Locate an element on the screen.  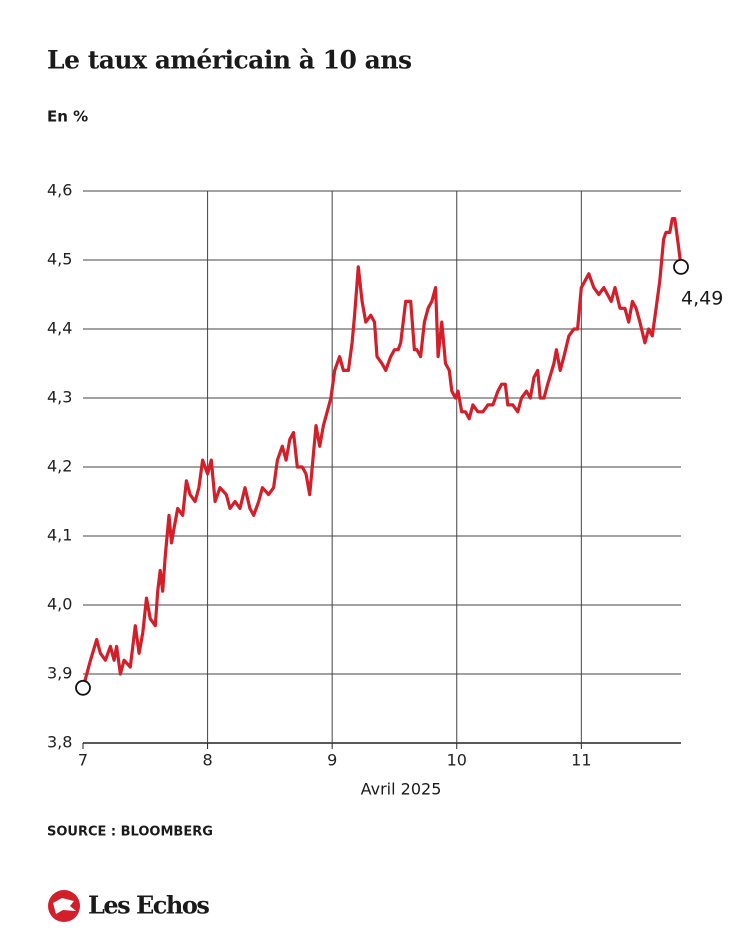
y-tick-label: 3,9 is located at coordinates (59, 673).